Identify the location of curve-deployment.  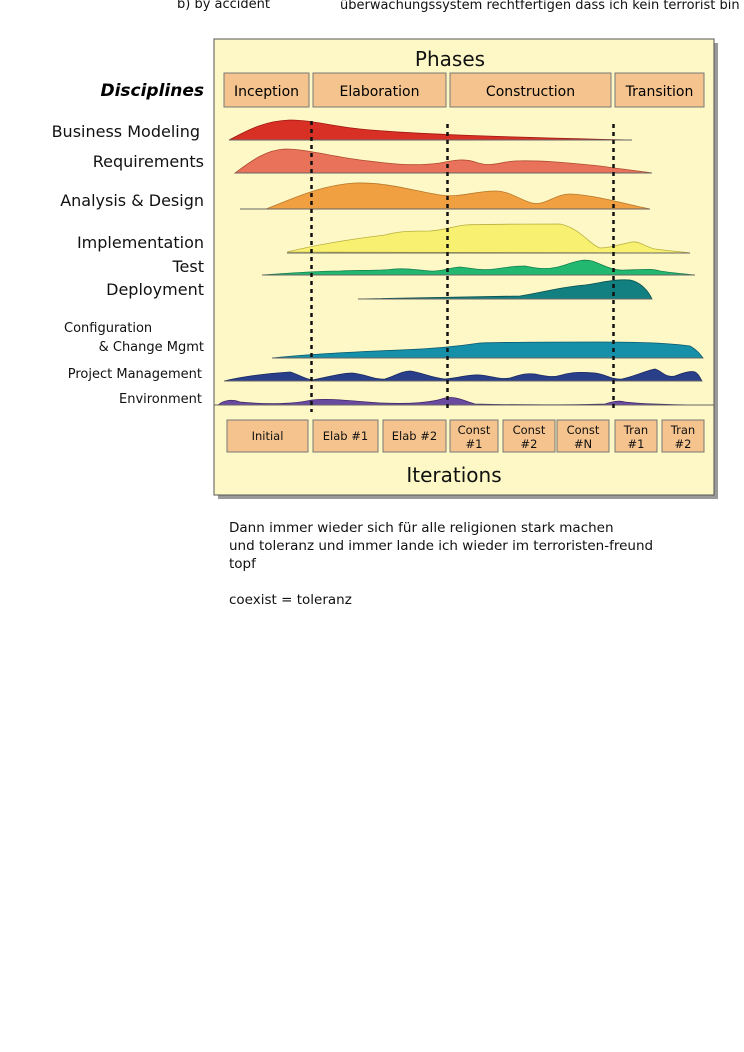
(505, 289).